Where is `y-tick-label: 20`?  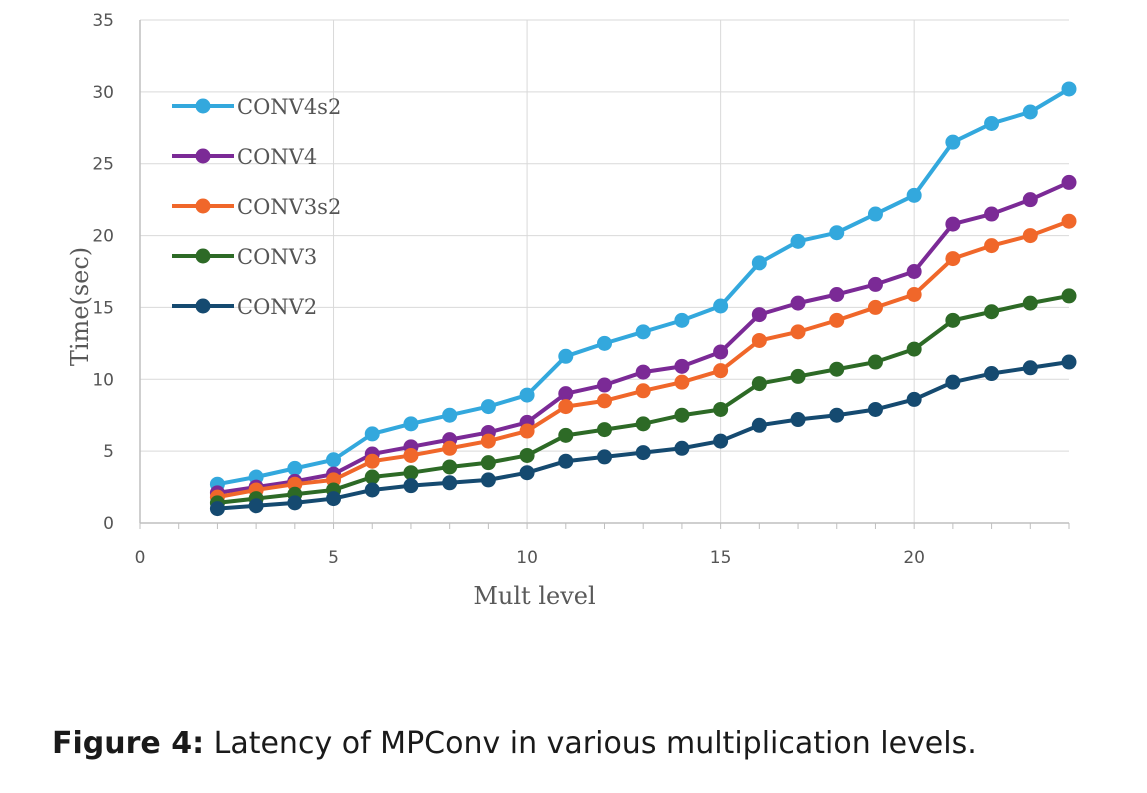
y-tick-label: 20 is located at coordinates (103, 237).